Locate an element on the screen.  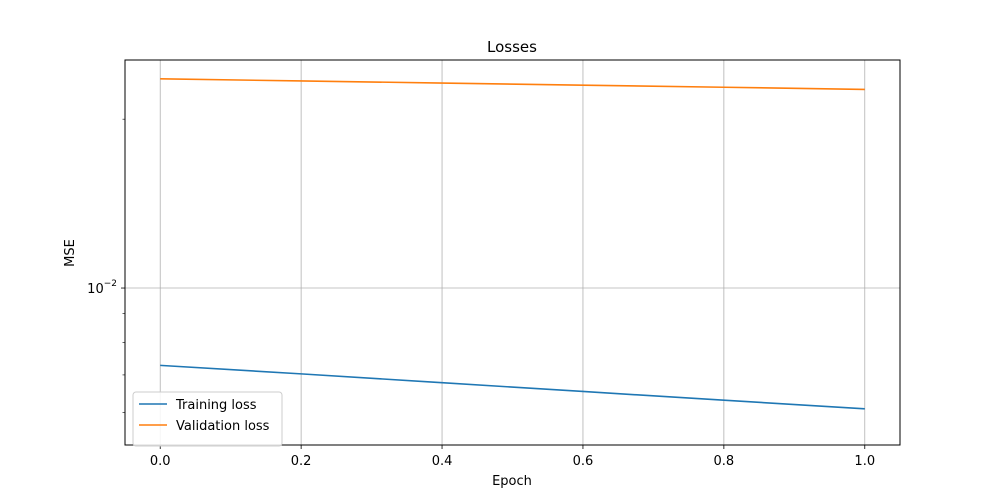
y-tick-label-base: 10 is located at coordinates (95, 289).